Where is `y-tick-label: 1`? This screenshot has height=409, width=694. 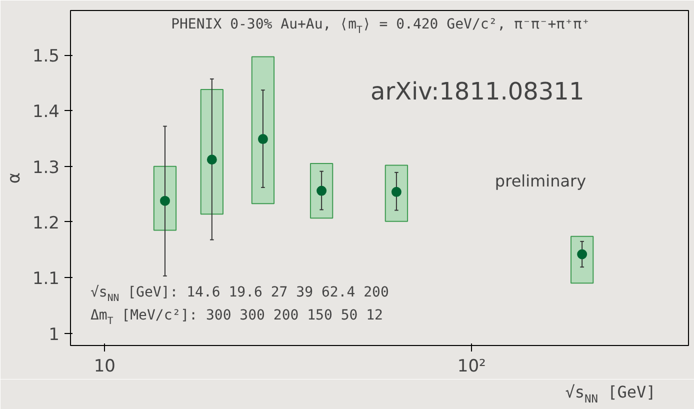 y-tick-label: 1 is located at coordinates (54, 334).